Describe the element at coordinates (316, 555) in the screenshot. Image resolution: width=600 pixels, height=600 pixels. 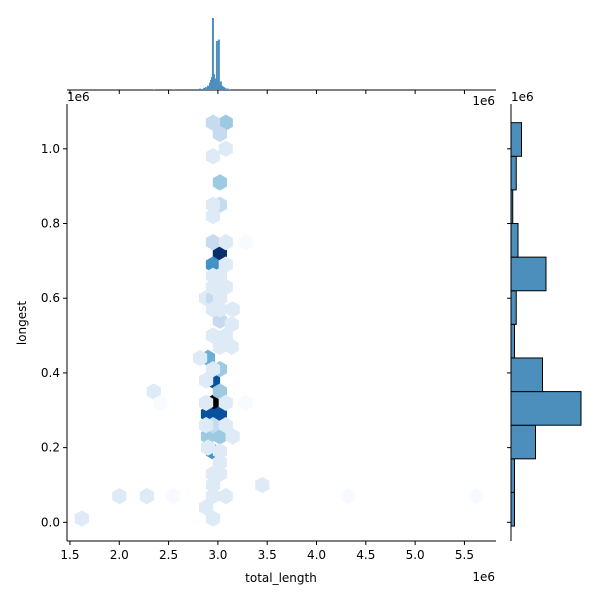
I see `x-tick-label: 4.0` at that location.